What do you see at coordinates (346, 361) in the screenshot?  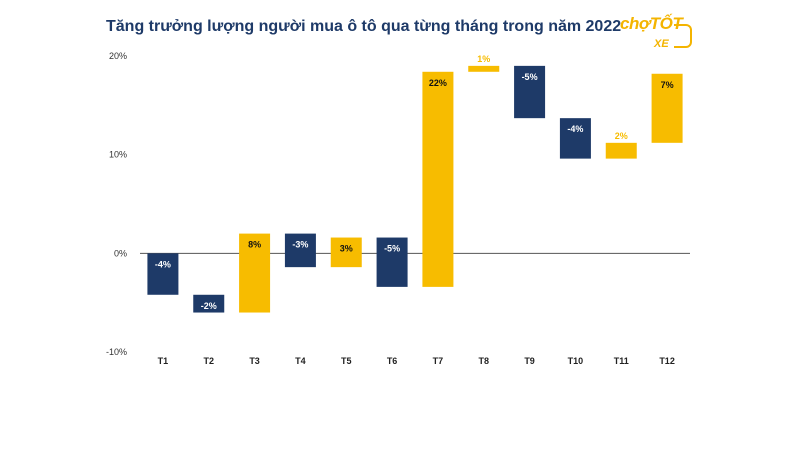 I see `x-tick-label: T5` at bounding box center [346, 361].